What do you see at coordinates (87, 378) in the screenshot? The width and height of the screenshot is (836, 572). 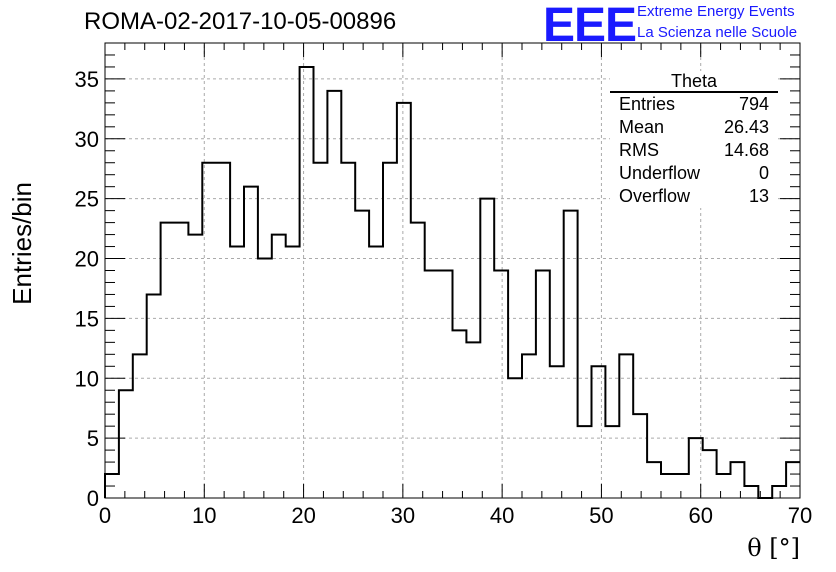 I see `y-tick-label: 10` at bounding box center [87, 378].